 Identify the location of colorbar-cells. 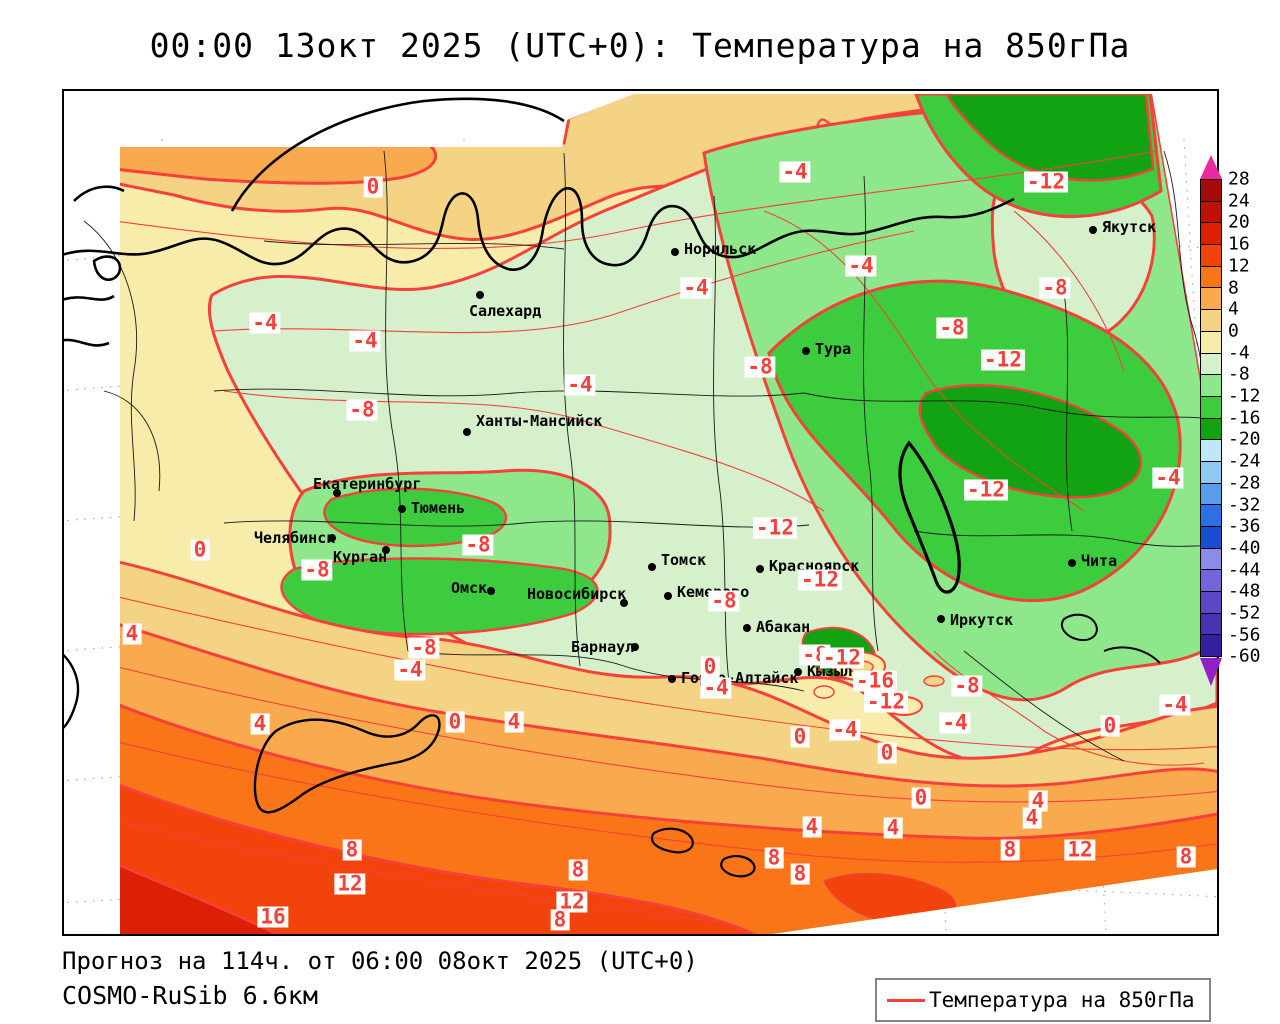
(1211, 418).